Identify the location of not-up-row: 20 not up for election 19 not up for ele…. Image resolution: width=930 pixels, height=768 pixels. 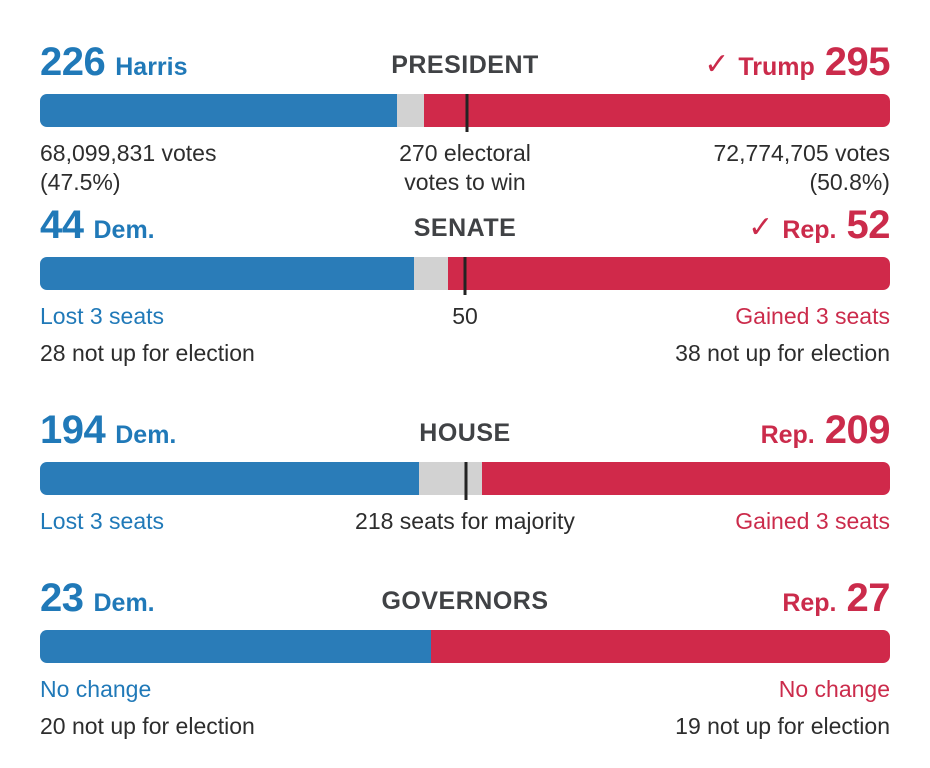
(465, 726).